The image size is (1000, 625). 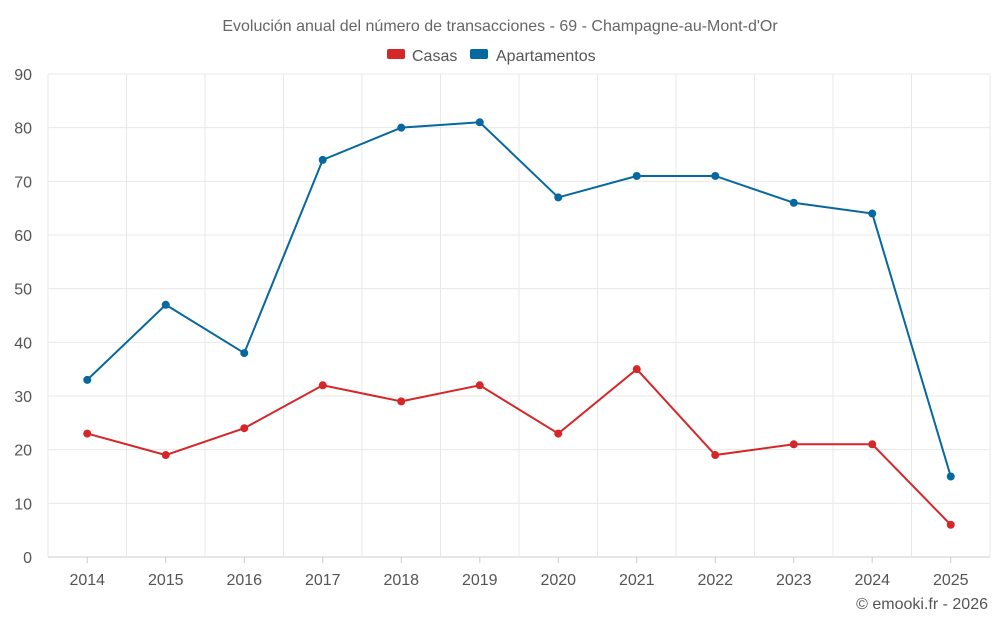 What do you see at coordinates (23, 75) in the screenshot?
I see `y-tick-label: 90` at bounding box center [23, 75].